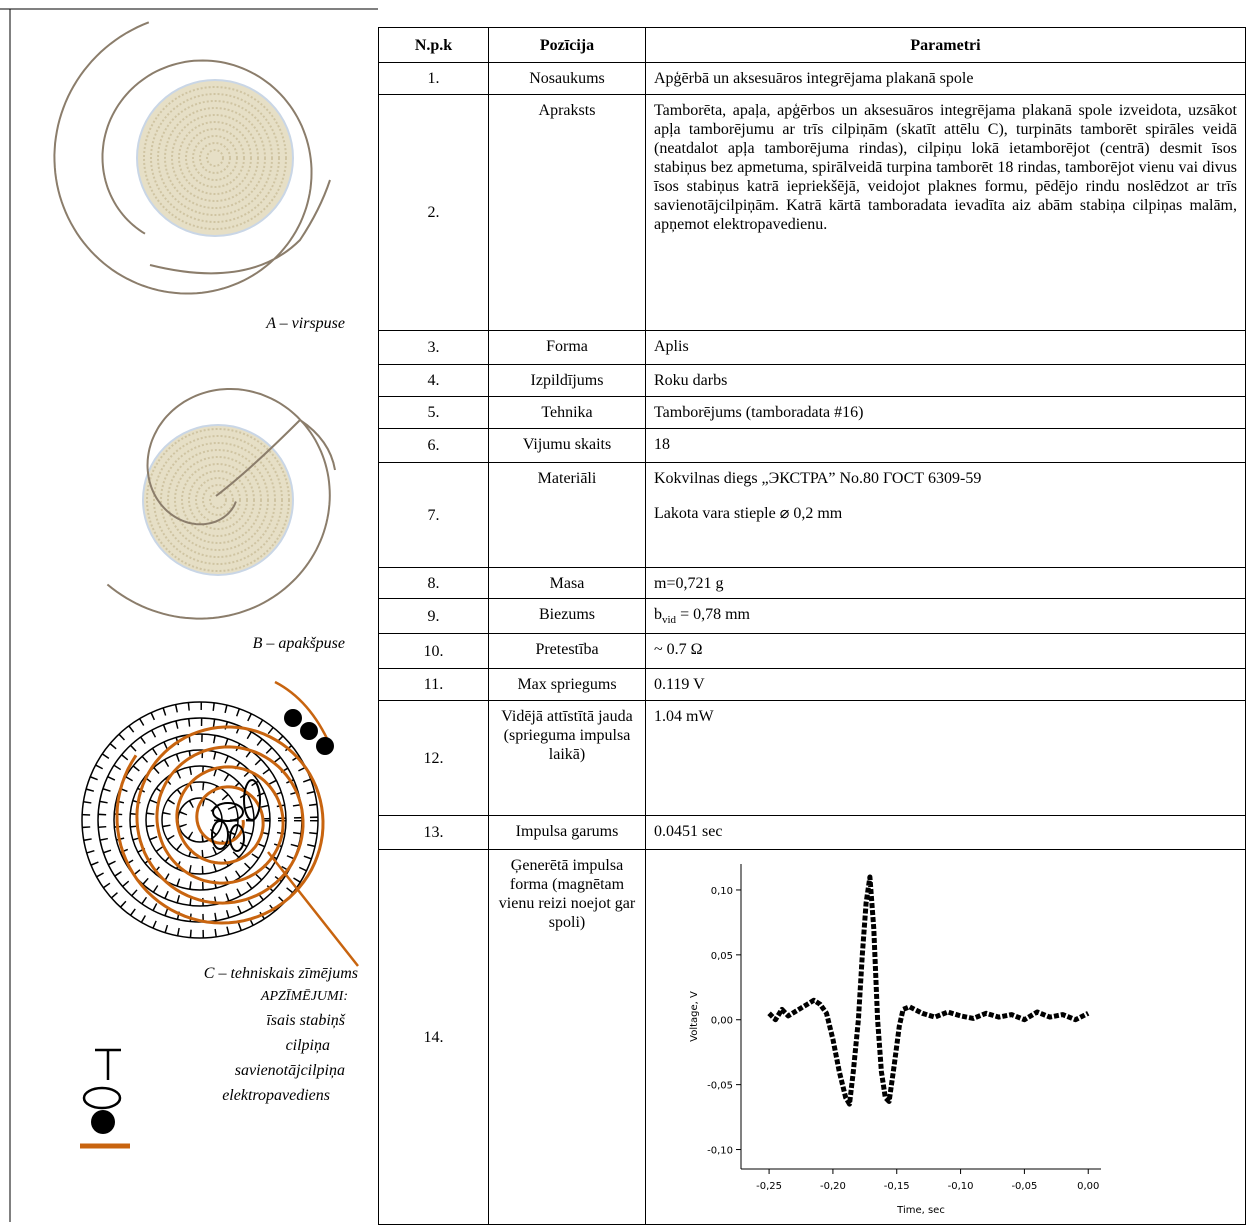 The image size is (1250, 1225). I want to click on legend-item: cilpiņa, so click(308, 1045).